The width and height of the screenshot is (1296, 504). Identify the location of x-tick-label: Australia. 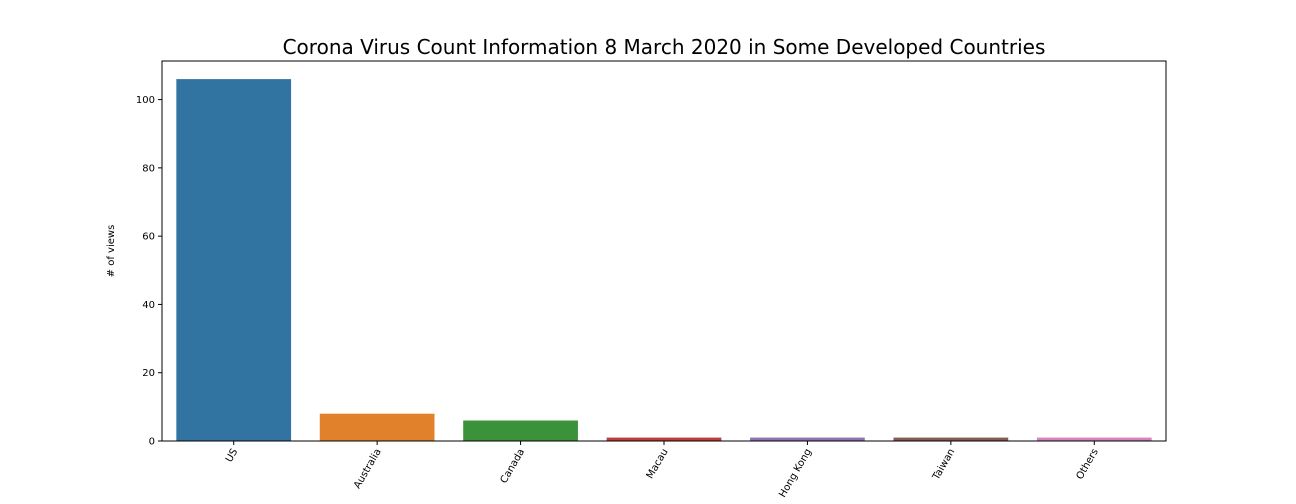
(368, 469).